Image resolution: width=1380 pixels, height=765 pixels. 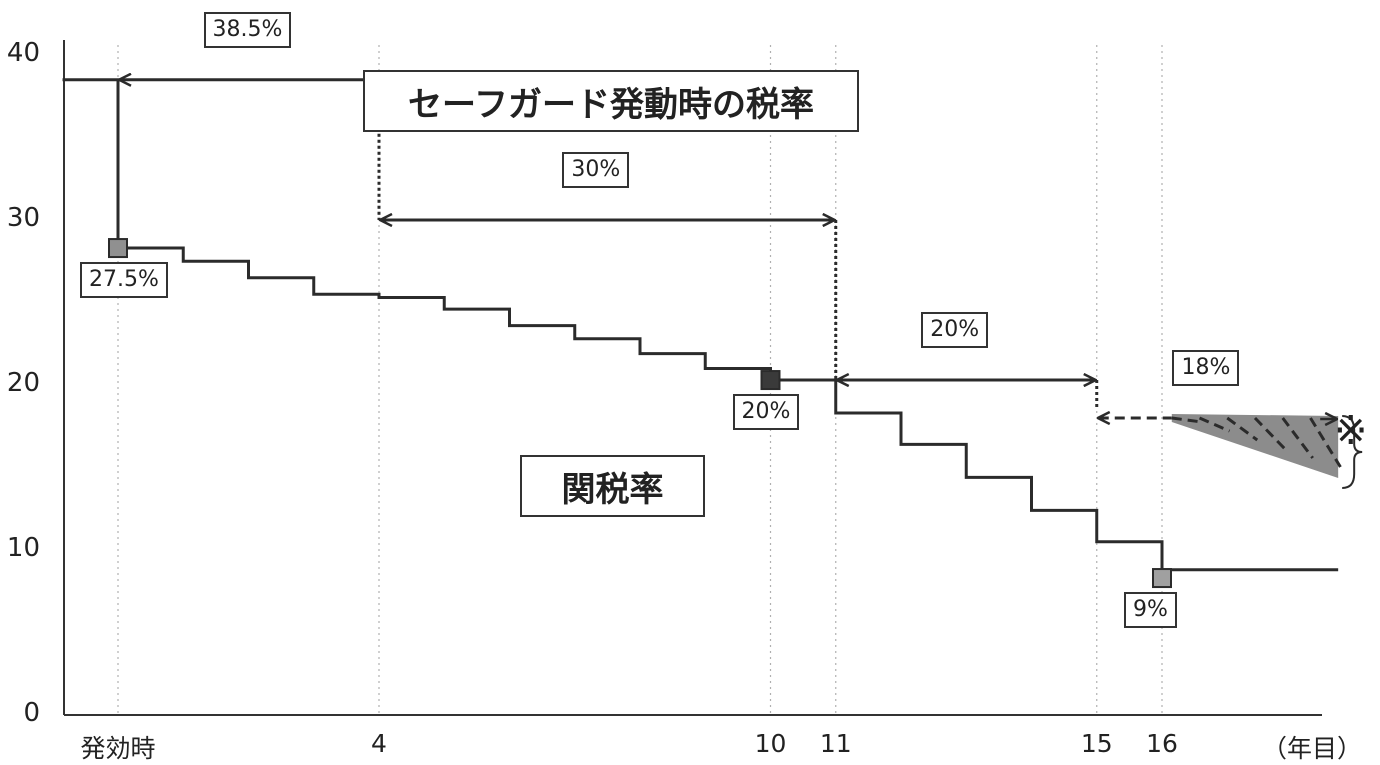 I want to click on x-axis-unit-label: （年目）, so click(x=1312, y=748).